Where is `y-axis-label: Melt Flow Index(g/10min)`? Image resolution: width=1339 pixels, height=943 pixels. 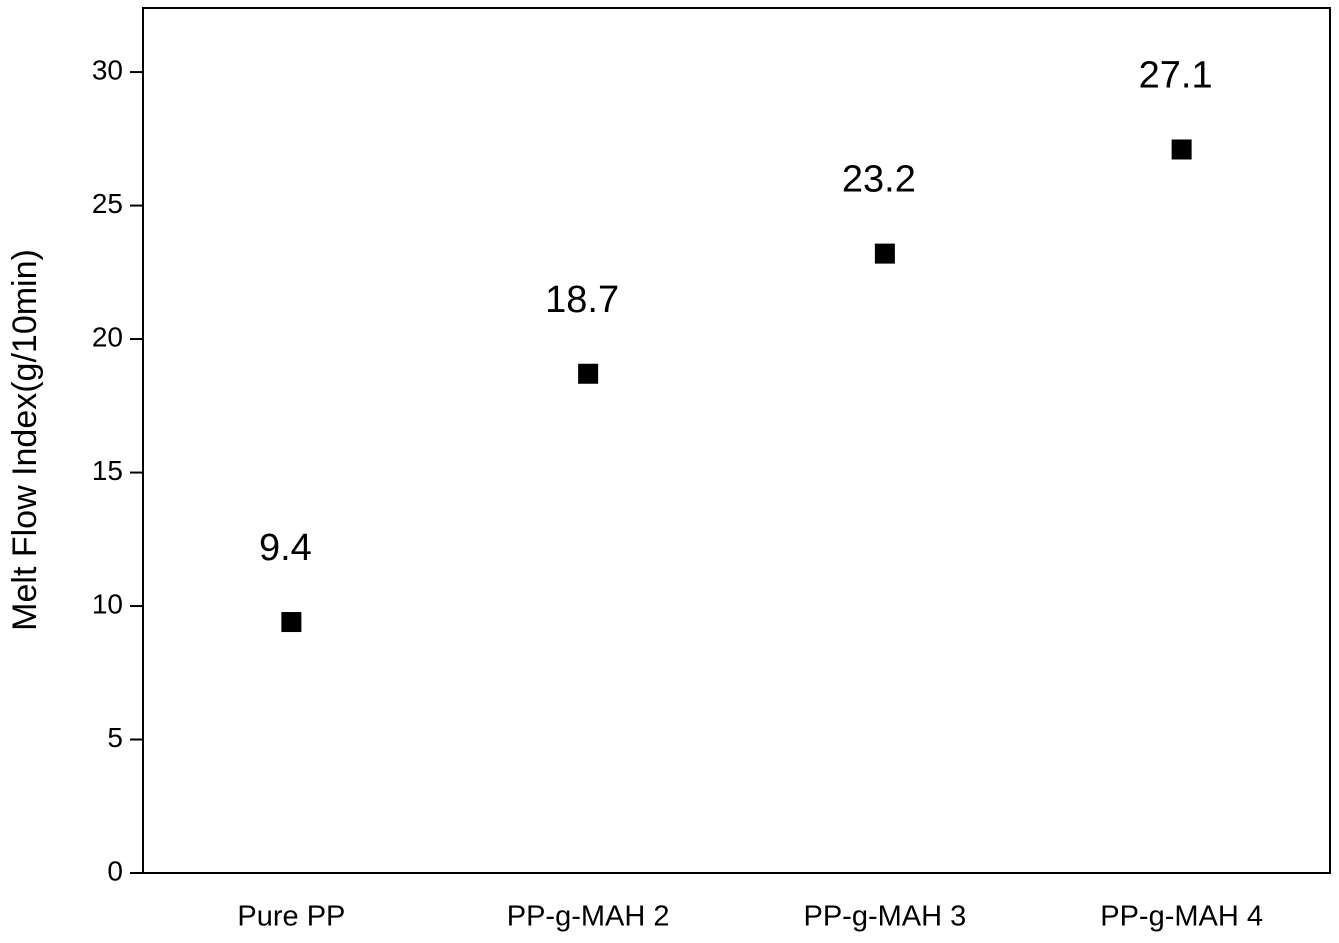 y-axis-label: Melt Flow Index(g/10min) is located at coordinates (25, 440).